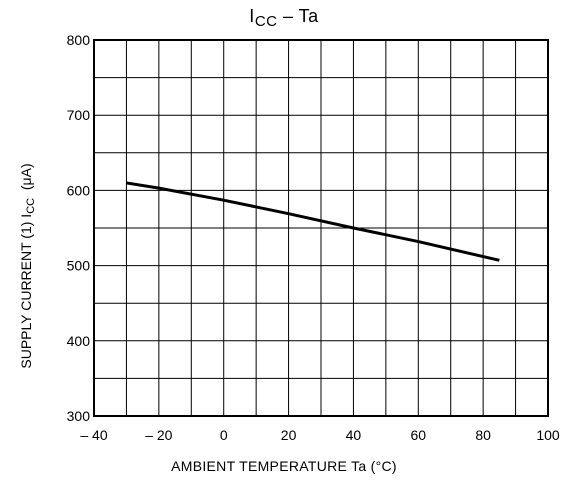  What do you see at coordinates (224, 435) in the screenshot?
I see `x-tick-label: 0` at bounding box center [224, 435].